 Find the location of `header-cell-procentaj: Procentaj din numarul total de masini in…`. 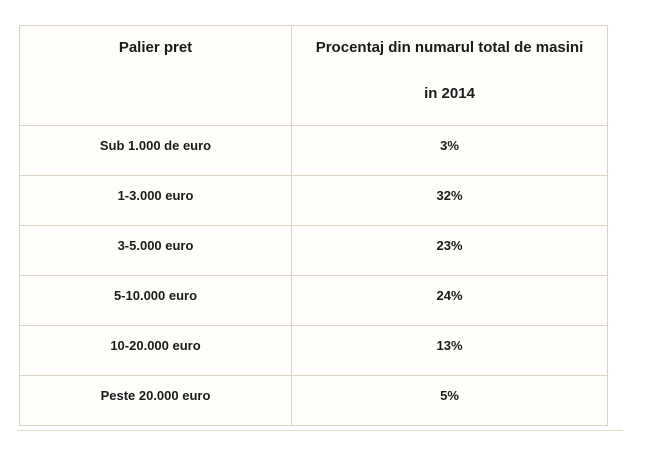

header-cell-procentaj: Procentaj din numarul total de masini in… is located at coordinates (449, 75).